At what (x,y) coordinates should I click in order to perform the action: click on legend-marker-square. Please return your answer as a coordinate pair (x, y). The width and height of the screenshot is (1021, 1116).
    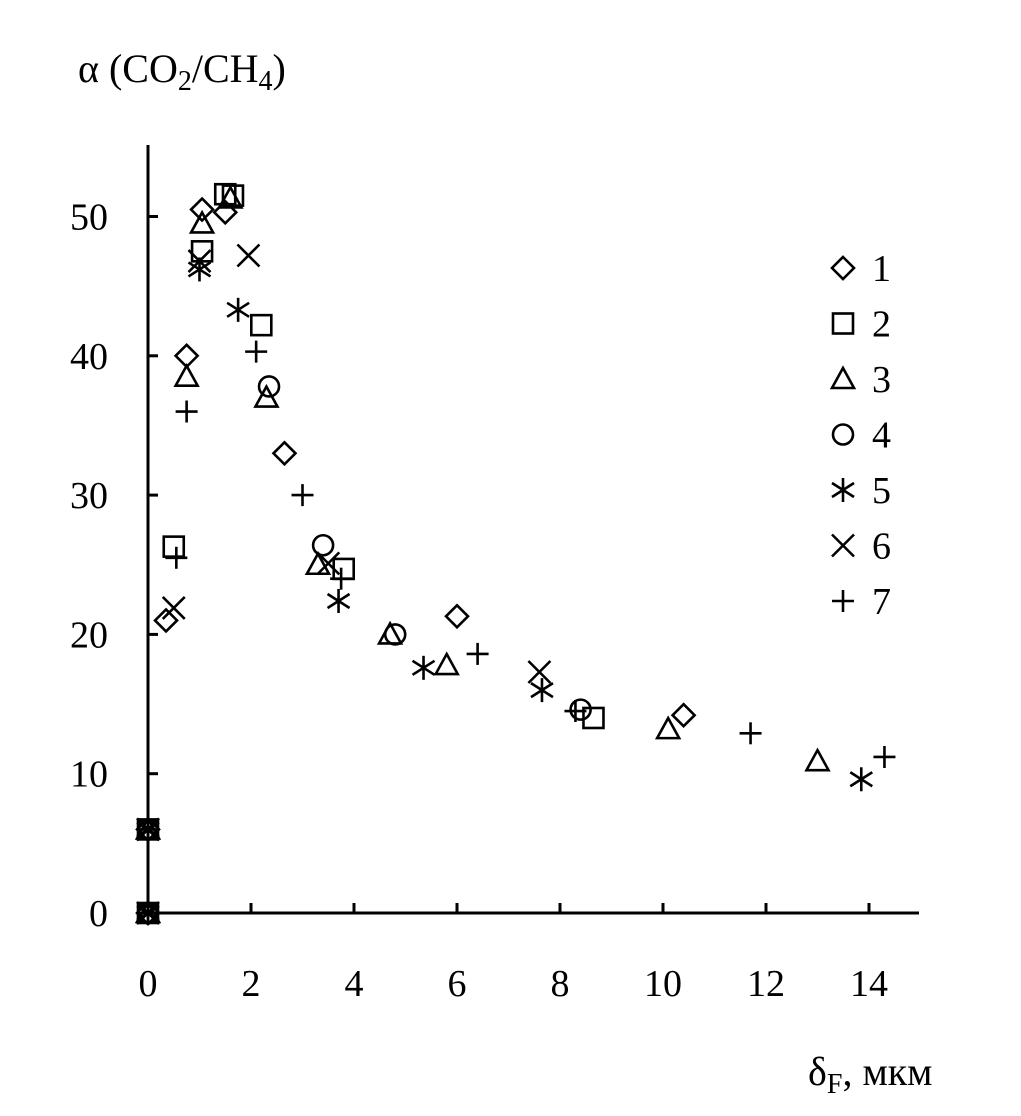
    Looking at the image, I should click on (843, 323).